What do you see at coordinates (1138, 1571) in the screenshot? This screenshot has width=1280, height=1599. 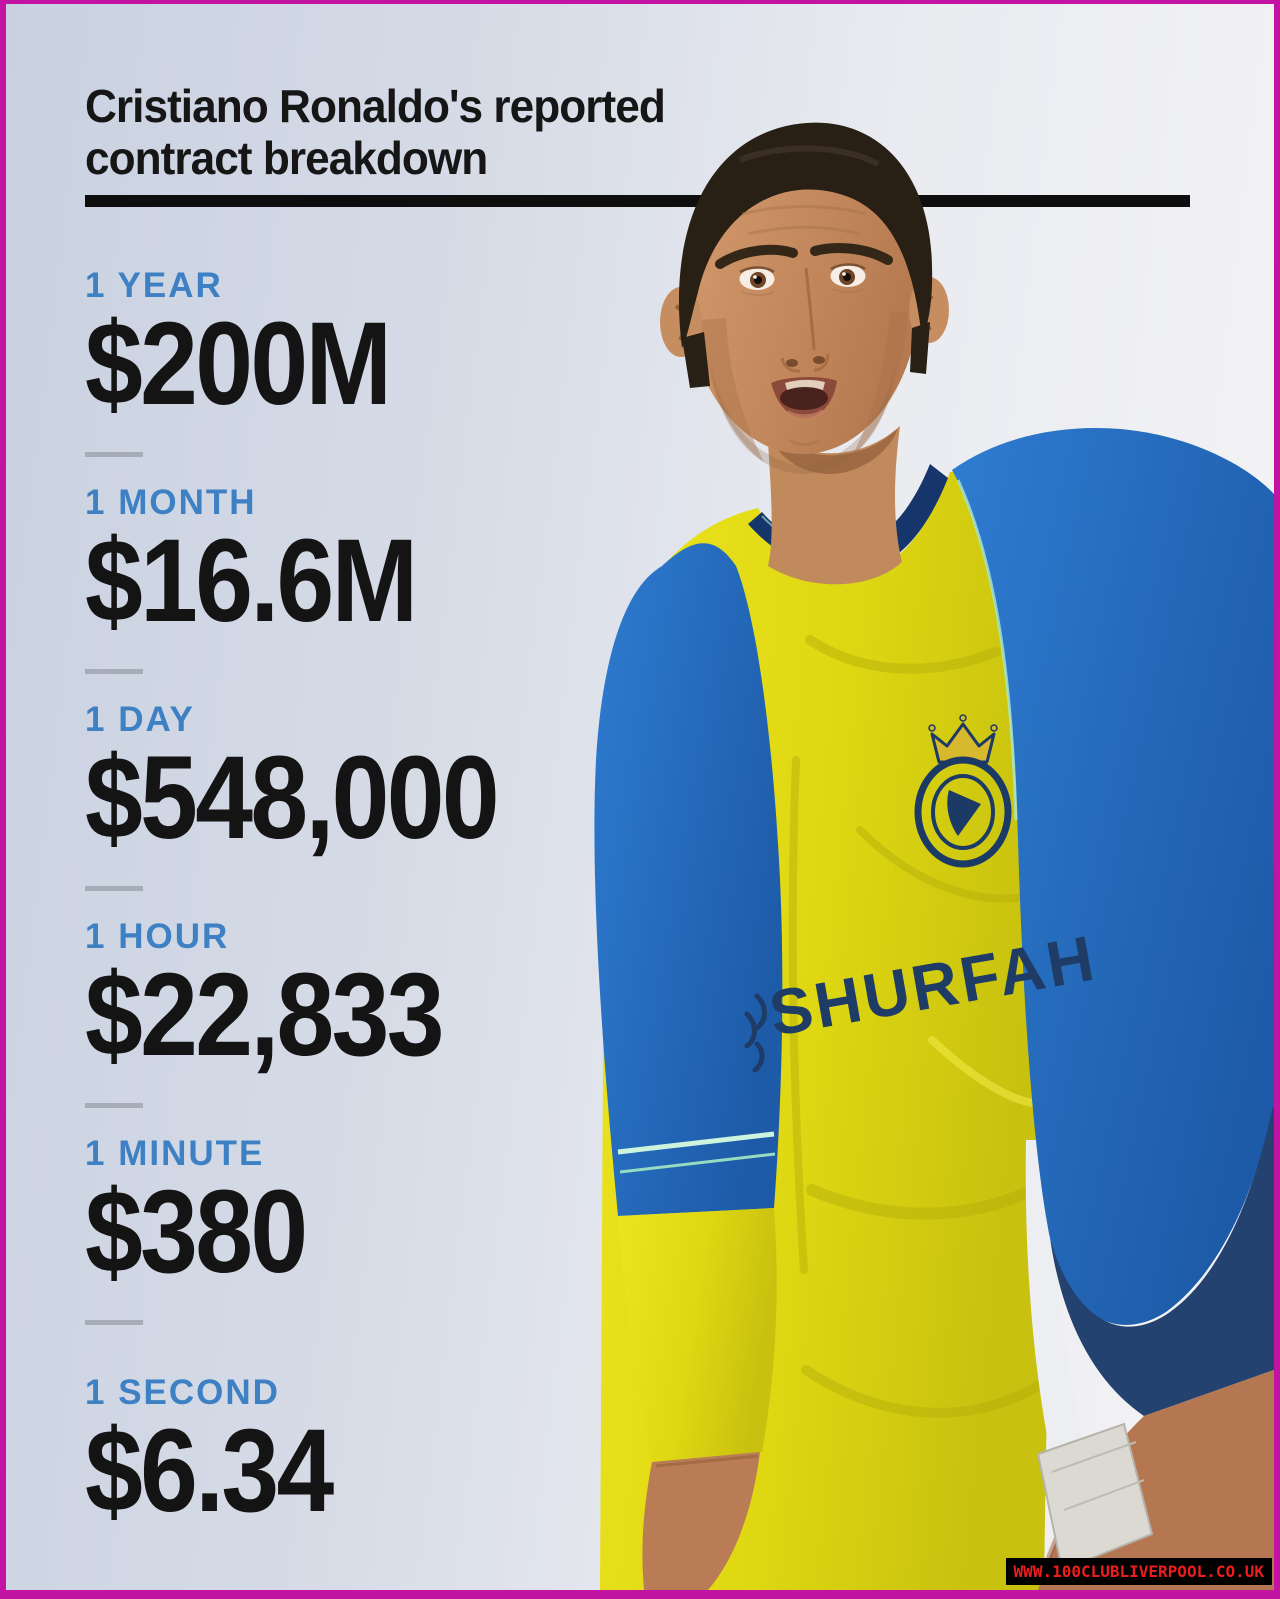 I see `watermark-url: WWW.100CLUBLIVERPOOL.CO.UK` at bounding box center [1138, 1571].